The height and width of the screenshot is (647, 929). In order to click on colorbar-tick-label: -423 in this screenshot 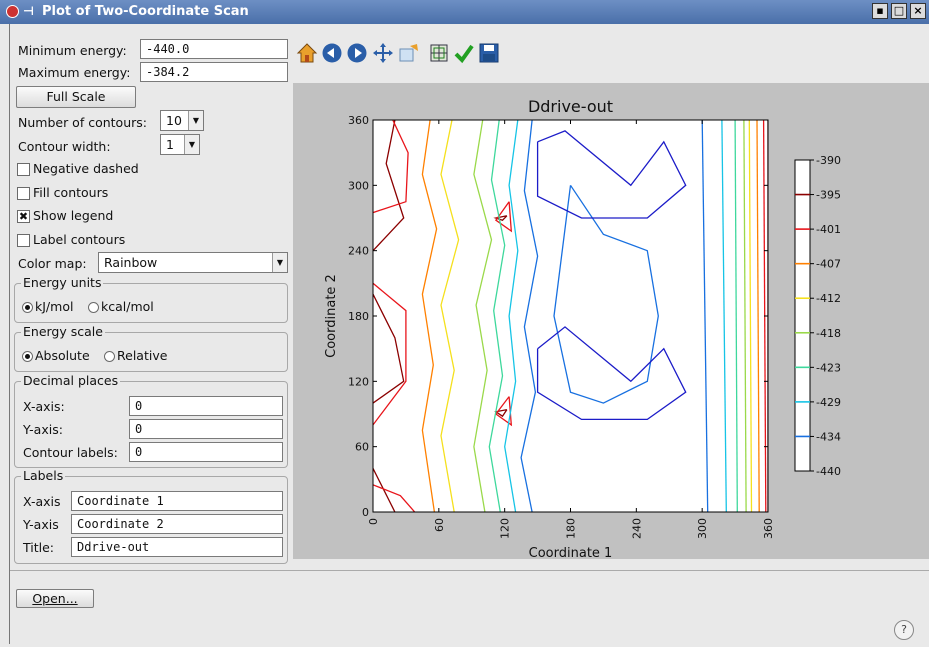, I will do `click(828, 367)`.